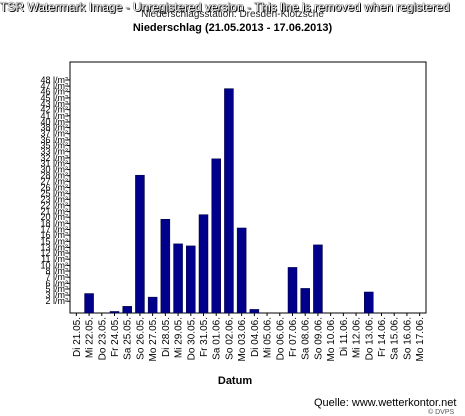  What do you see at coordinates (268, 337) in the screenshot?
I see `x-tick-label: Mi 05.06.` at bounding box center [268, 337].